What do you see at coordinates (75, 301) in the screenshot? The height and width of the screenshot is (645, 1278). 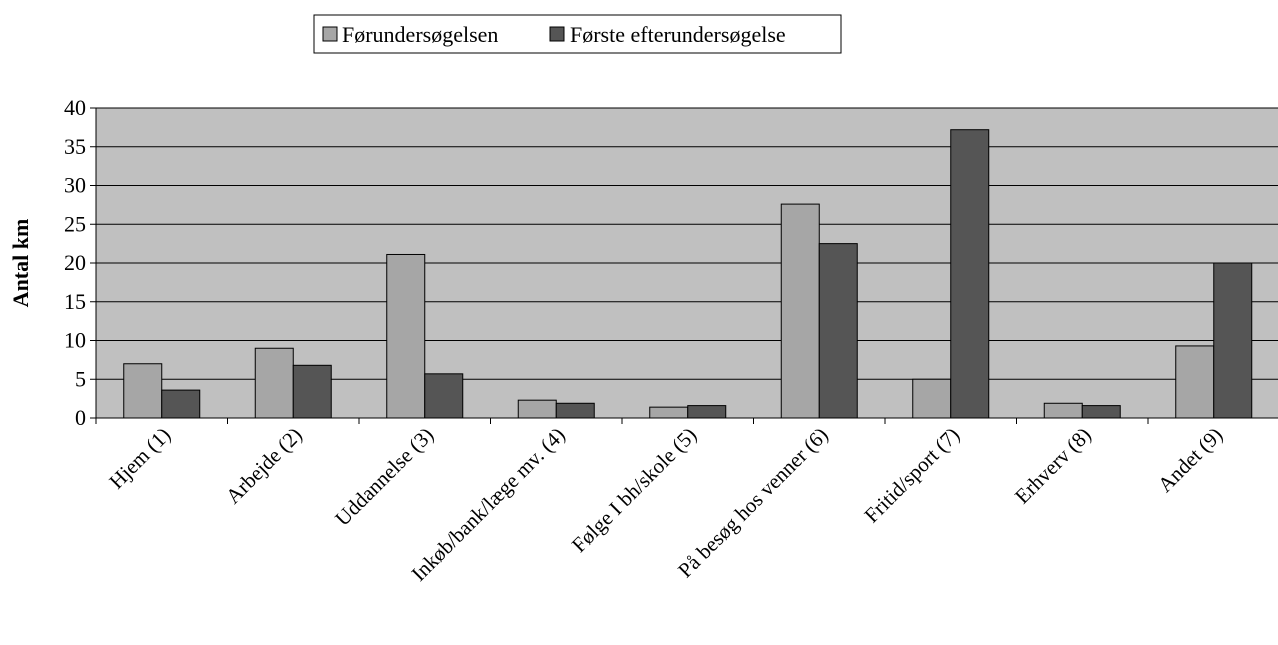 I see `y-tick-label: 15` at bounding box center [75, 301].